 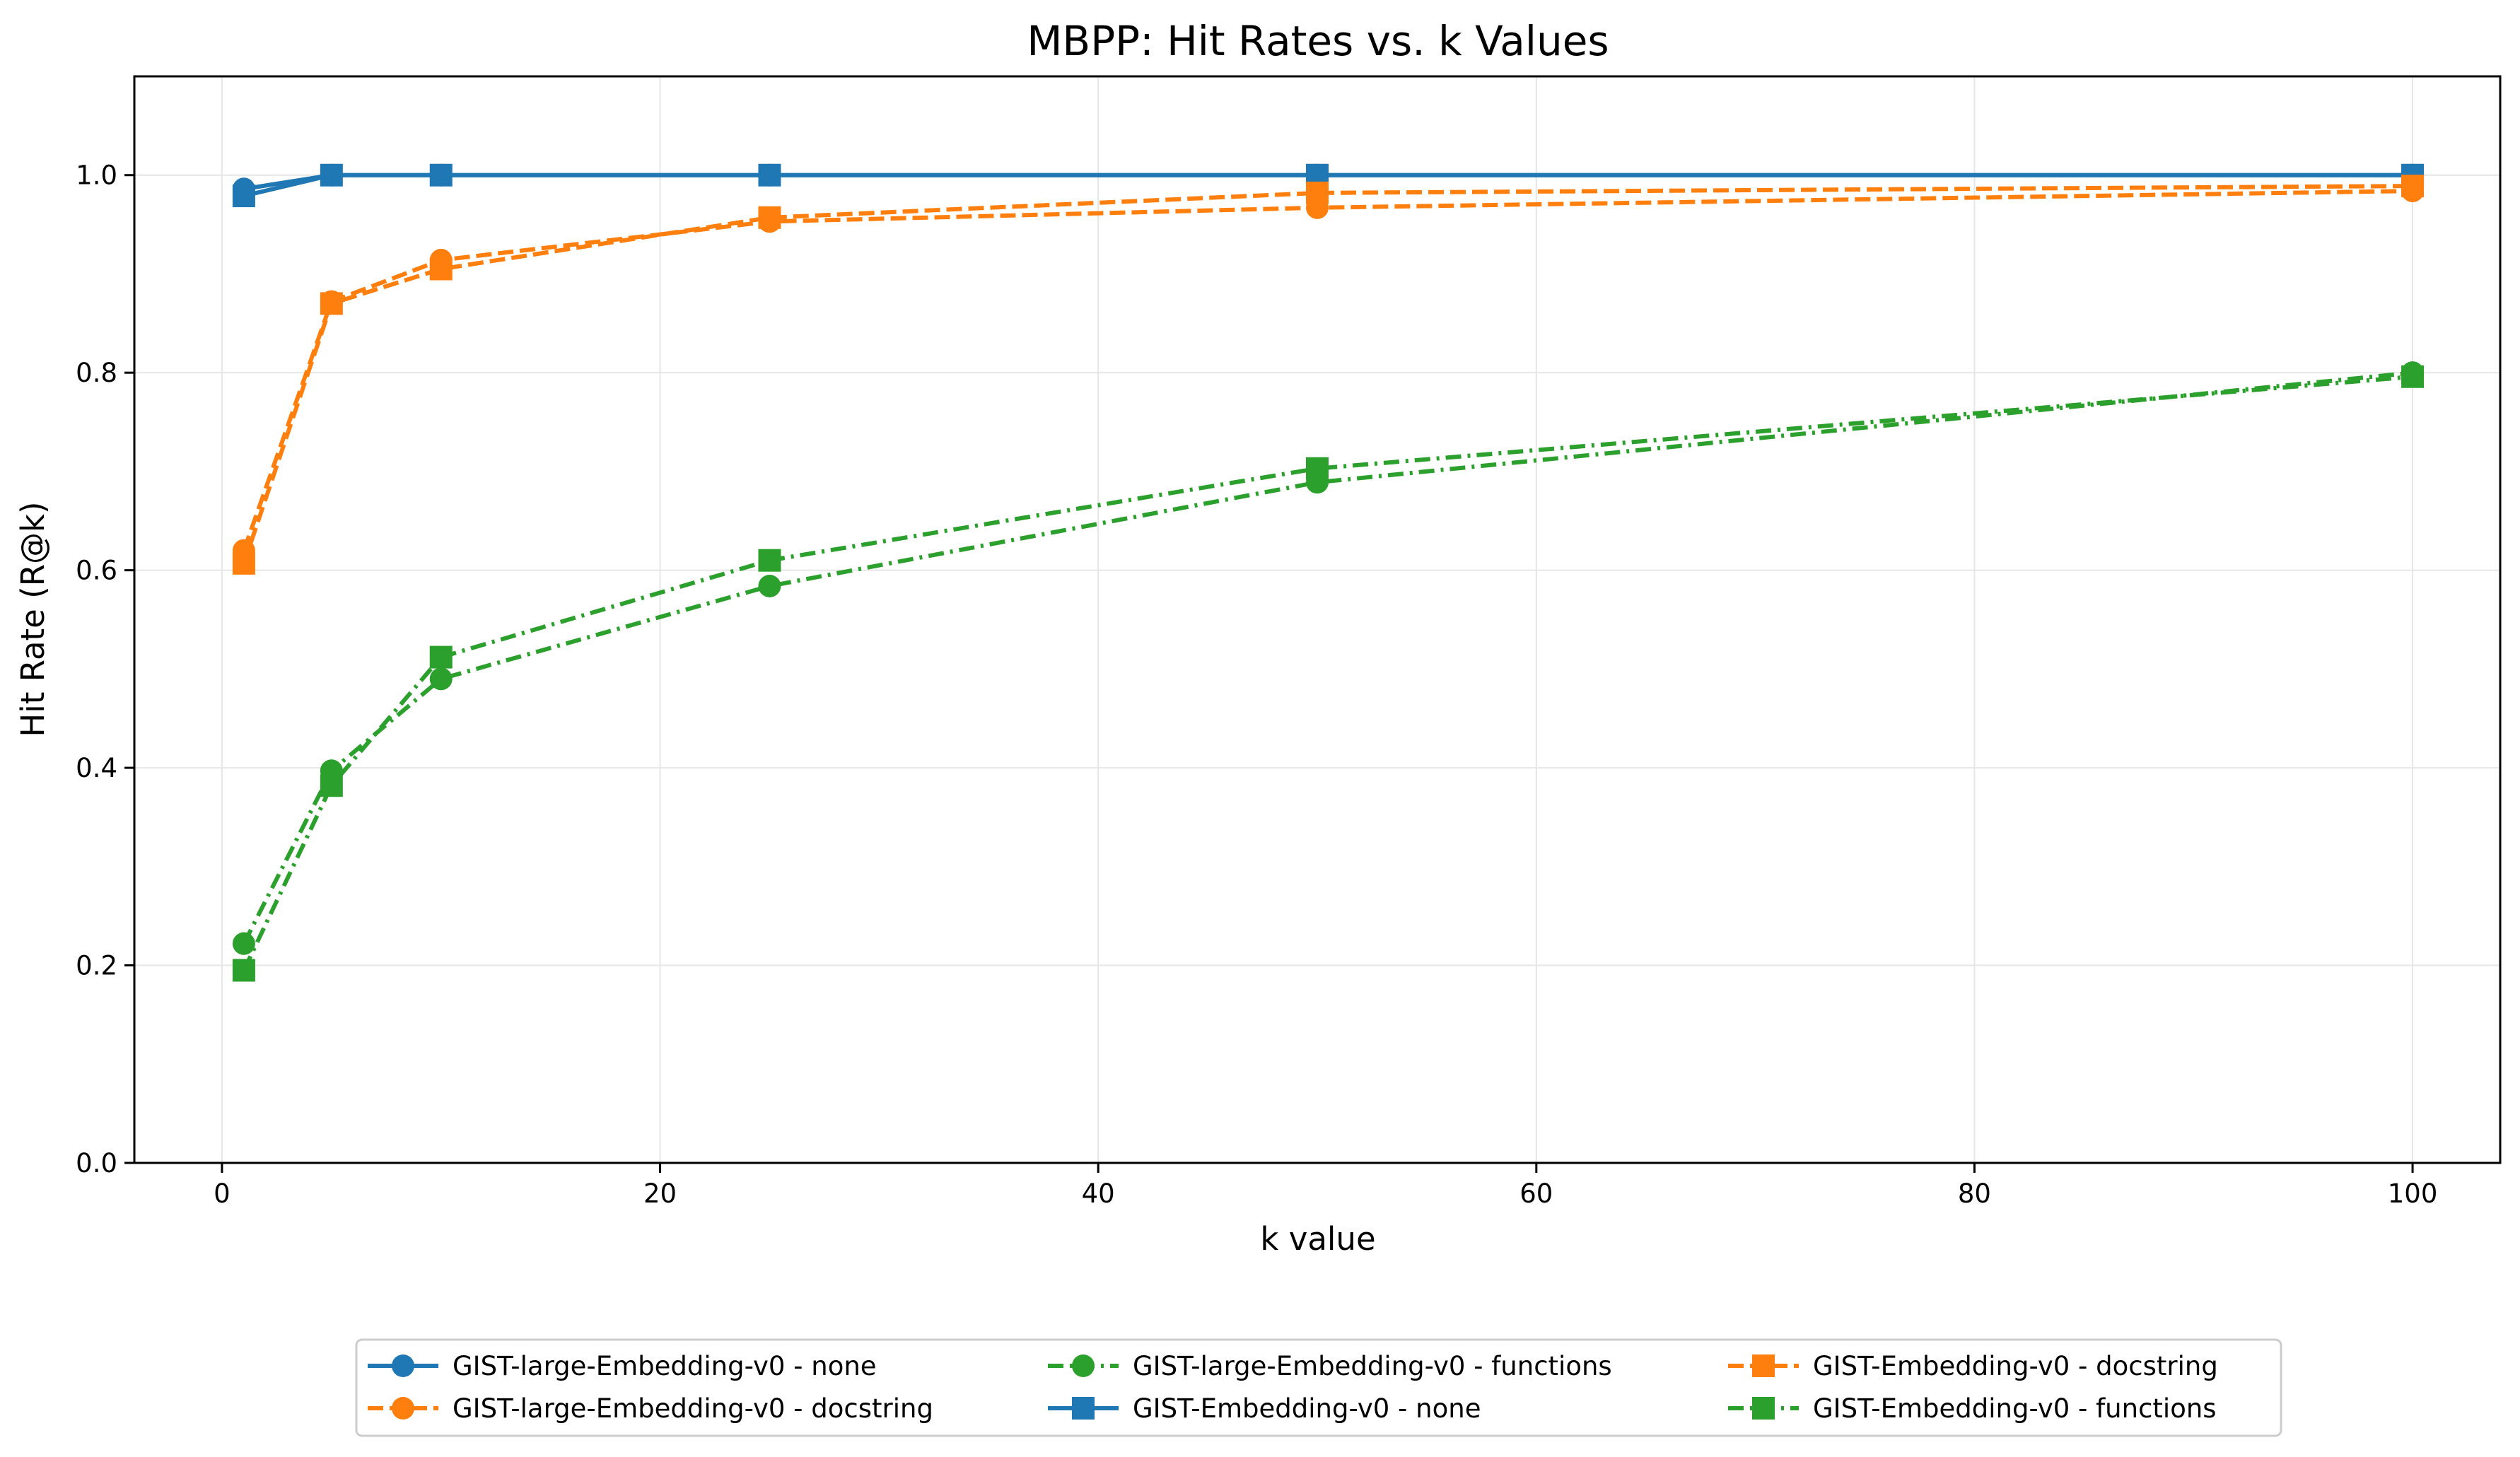 I want to click on legend-item: GIST-Embedding-v0 - docstring, so click(x=1973, y=1366).